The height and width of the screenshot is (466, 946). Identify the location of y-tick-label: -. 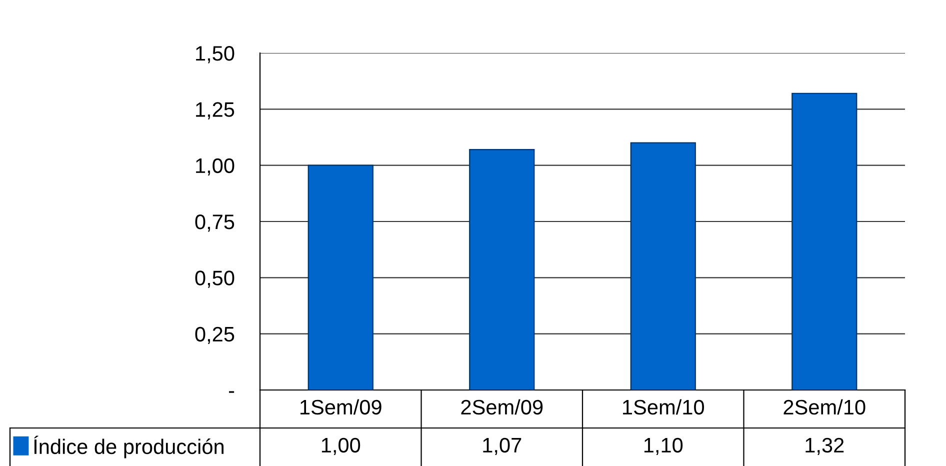
(231, 392).